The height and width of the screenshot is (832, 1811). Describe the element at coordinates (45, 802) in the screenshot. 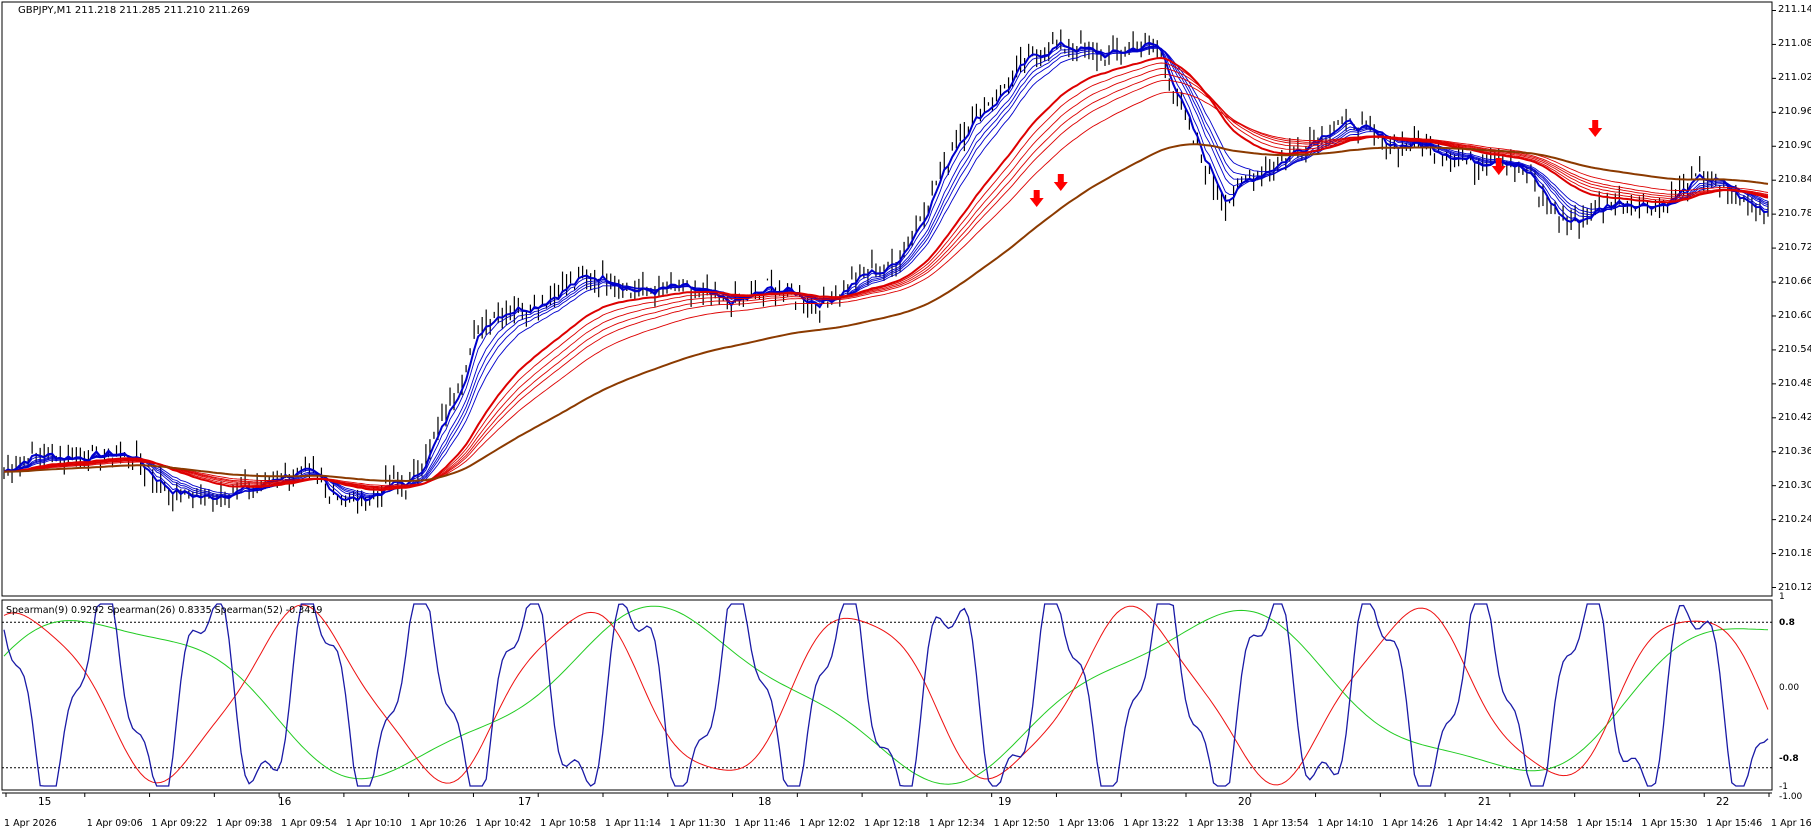

I see `day-tick-label: 15` at that location.